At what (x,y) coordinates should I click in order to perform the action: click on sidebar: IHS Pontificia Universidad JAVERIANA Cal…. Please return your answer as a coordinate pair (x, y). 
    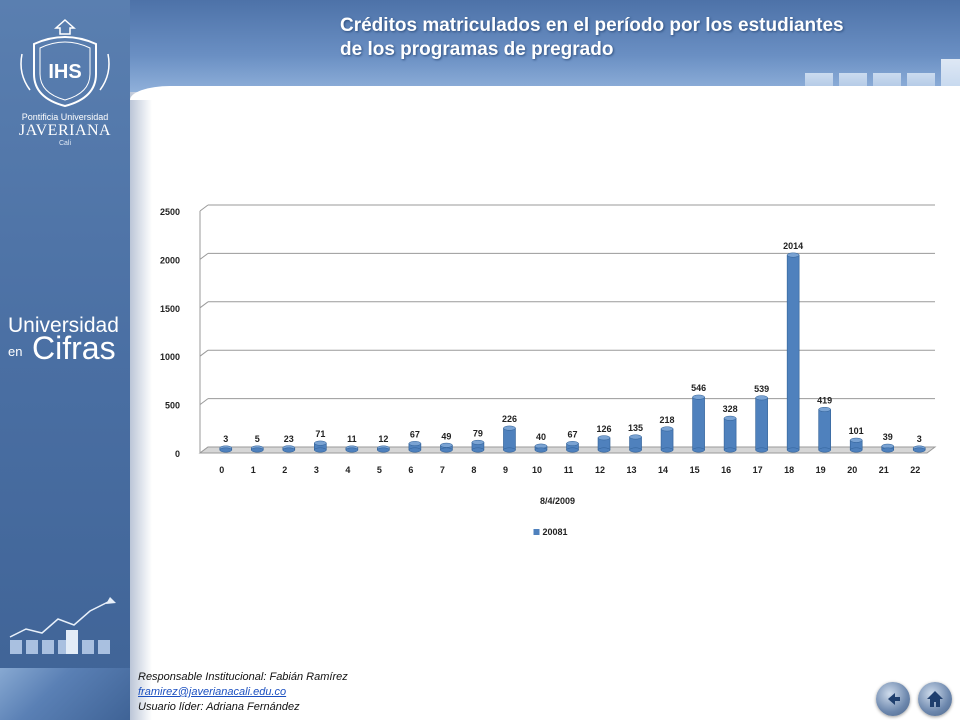
    Looking at the image, I should click on (65, 360).